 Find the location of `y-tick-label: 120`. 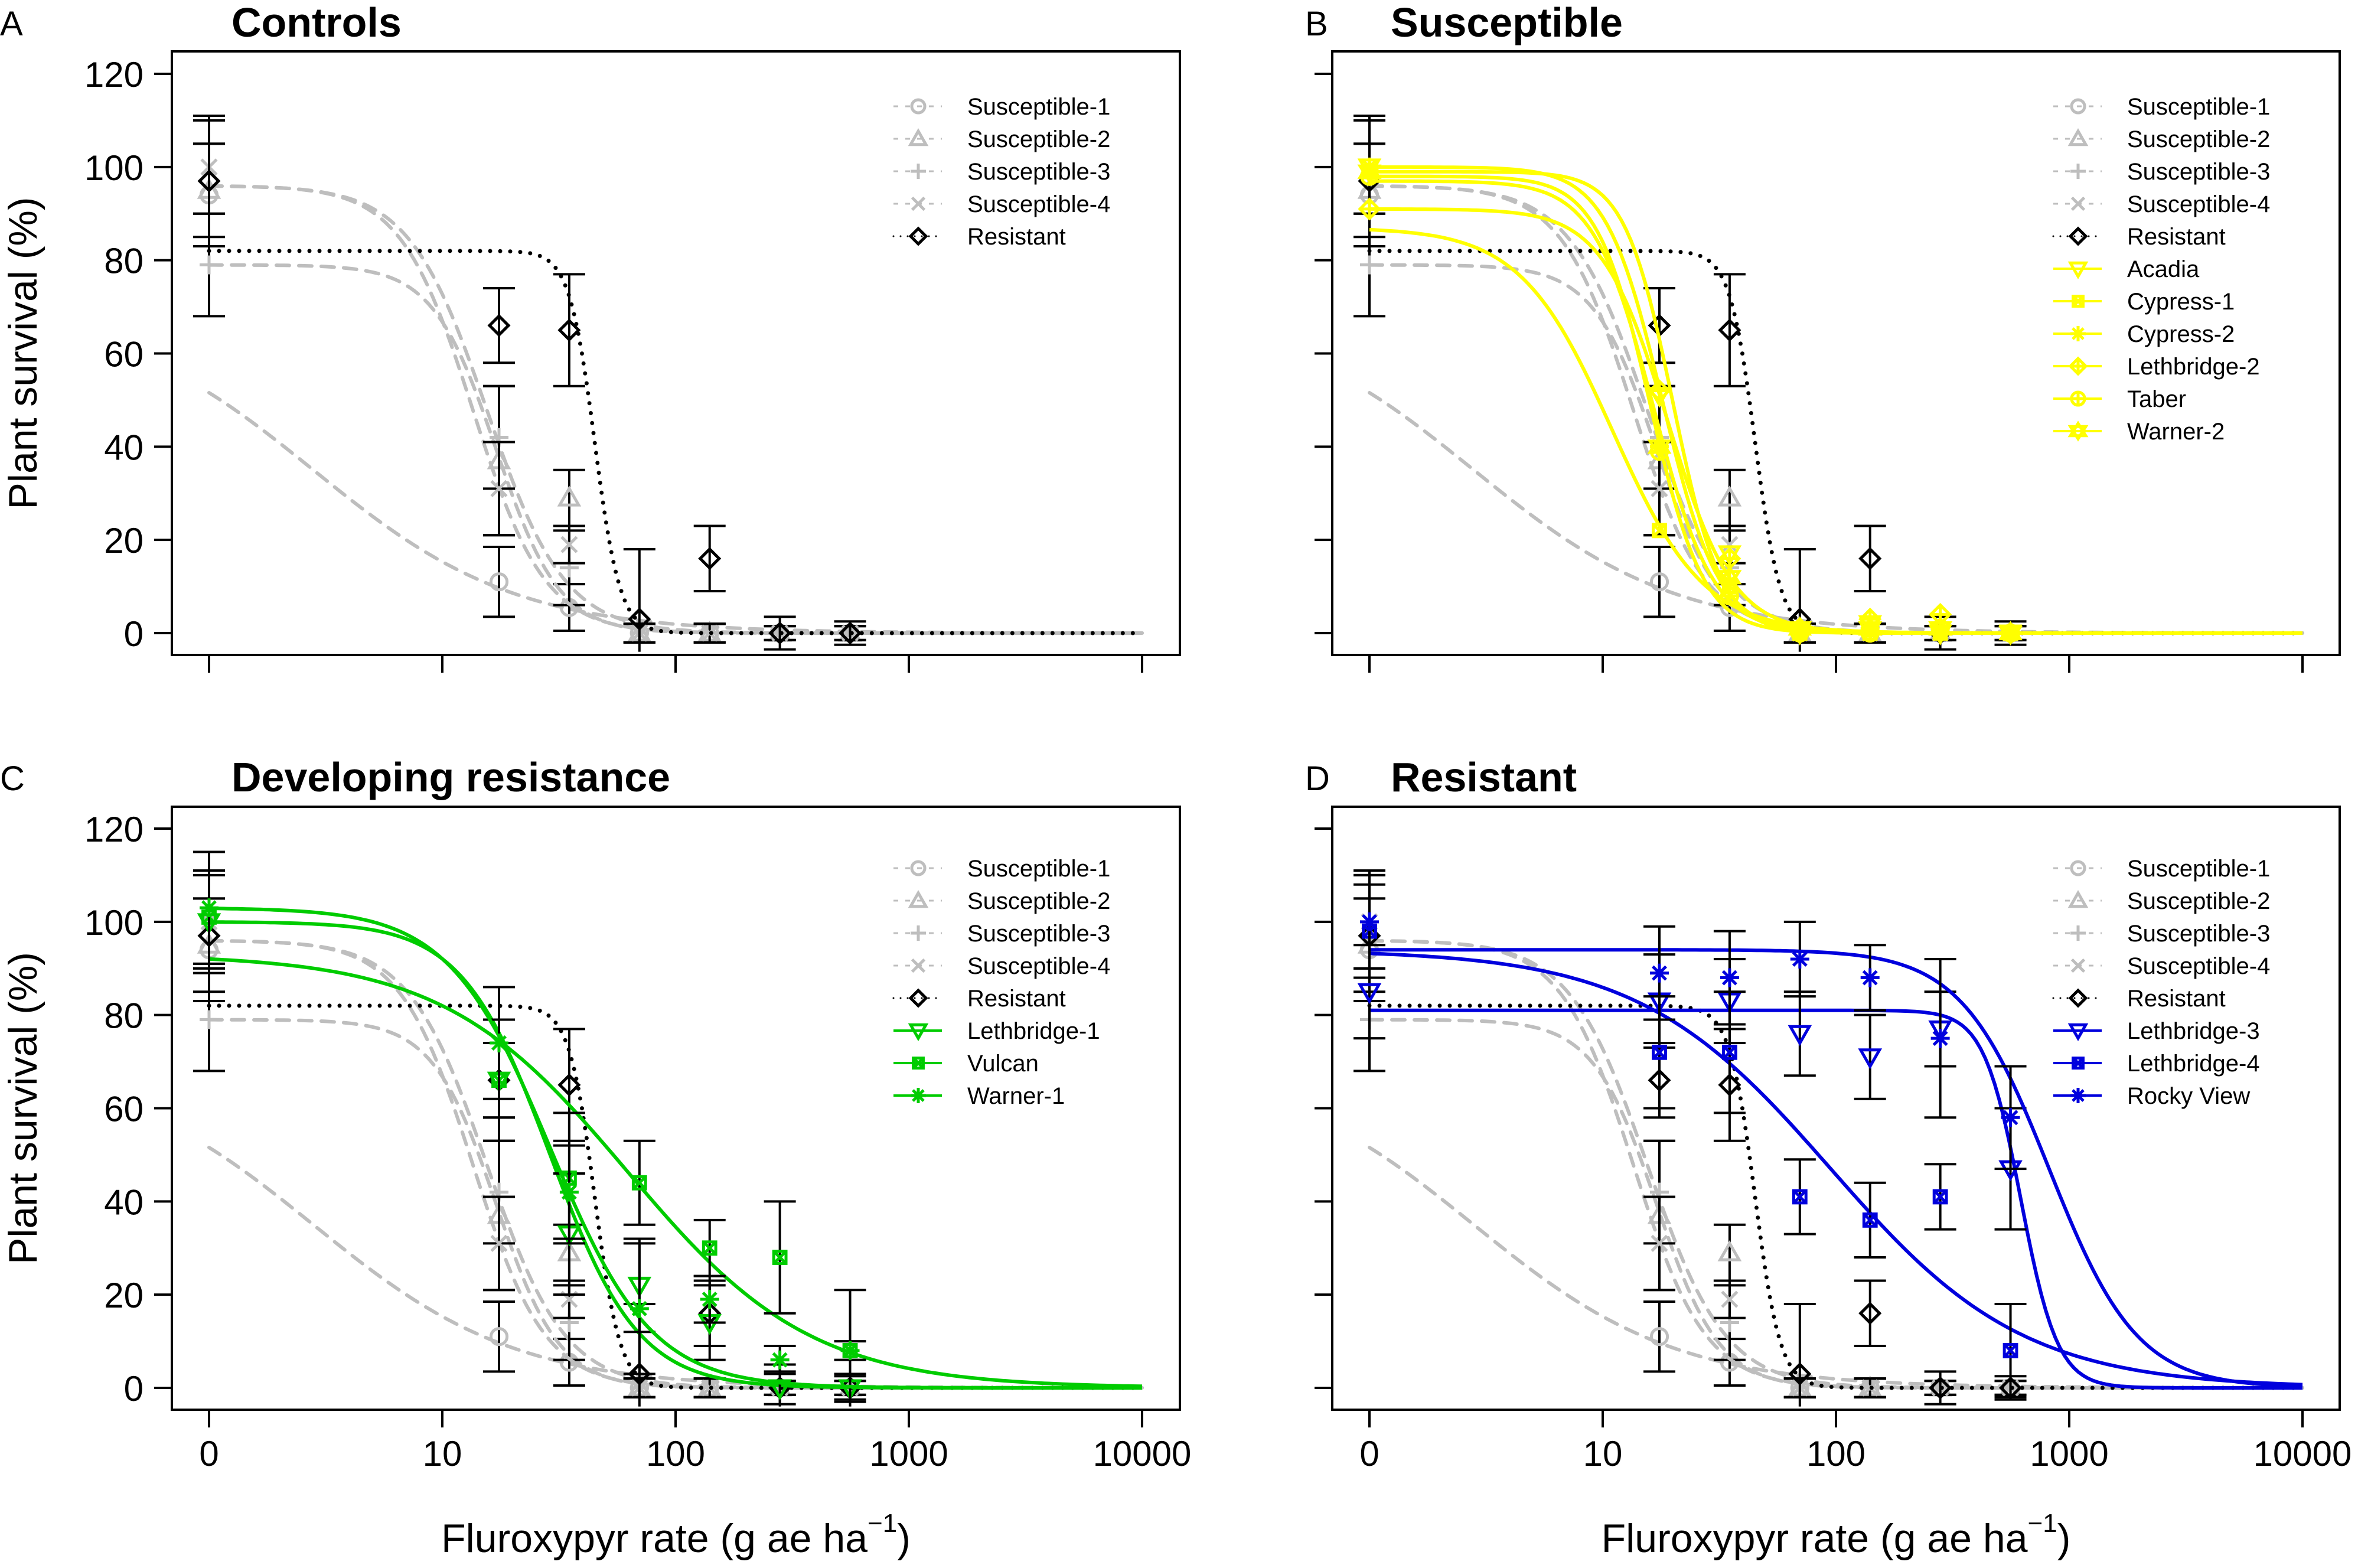

y-tick-label: 120 is located at coordinates (113, 74).